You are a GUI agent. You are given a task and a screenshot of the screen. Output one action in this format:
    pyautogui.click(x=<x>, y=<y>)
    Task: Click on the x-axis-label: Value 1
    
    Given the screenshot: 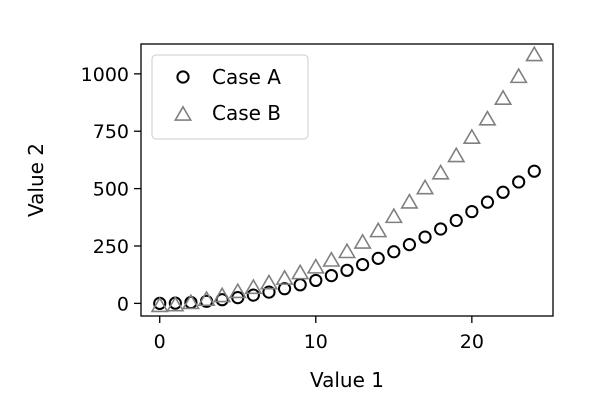 What is the action you would take?
    pyautogui.click(x=347, y=380)
    